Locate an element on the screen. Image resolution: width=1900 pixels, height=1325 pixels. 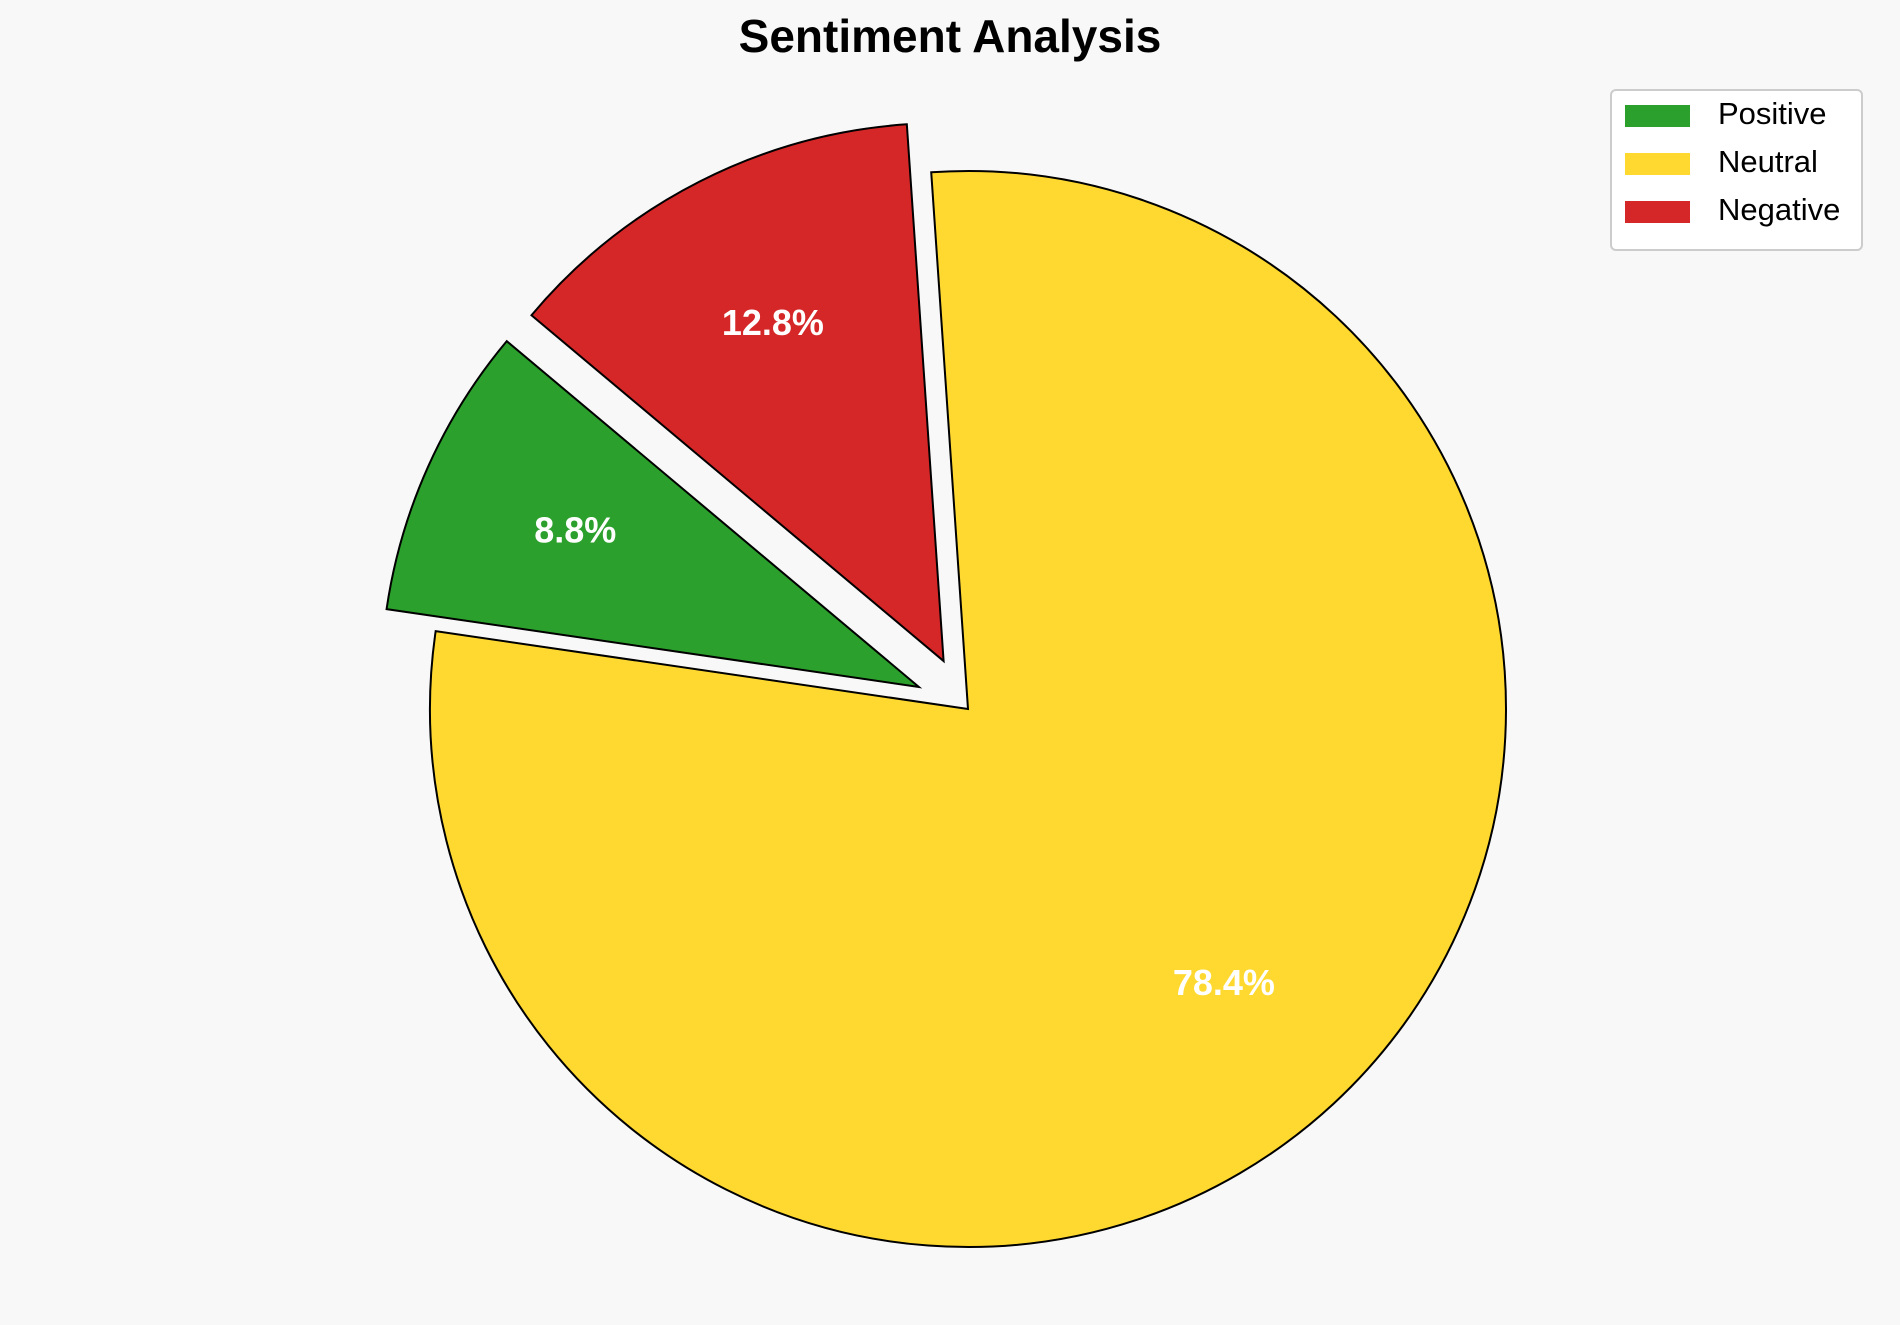
value-label: 78.4% is located at coordinates (1224, 982).